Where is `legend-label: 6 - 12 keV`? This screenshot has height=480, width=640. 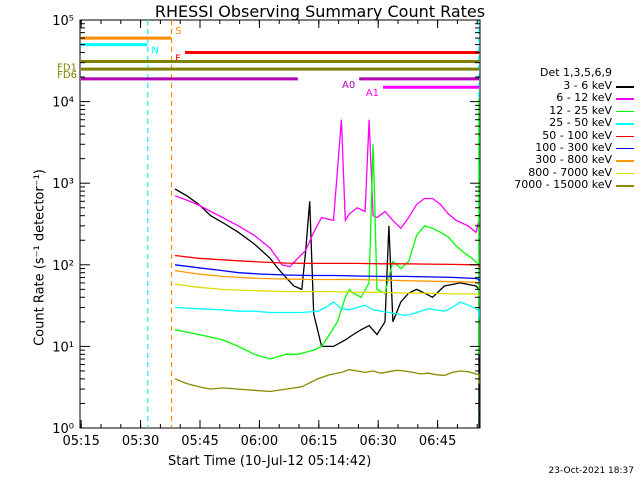 legend-label: 6 - 12 keV is located at coordinates (584, 98).